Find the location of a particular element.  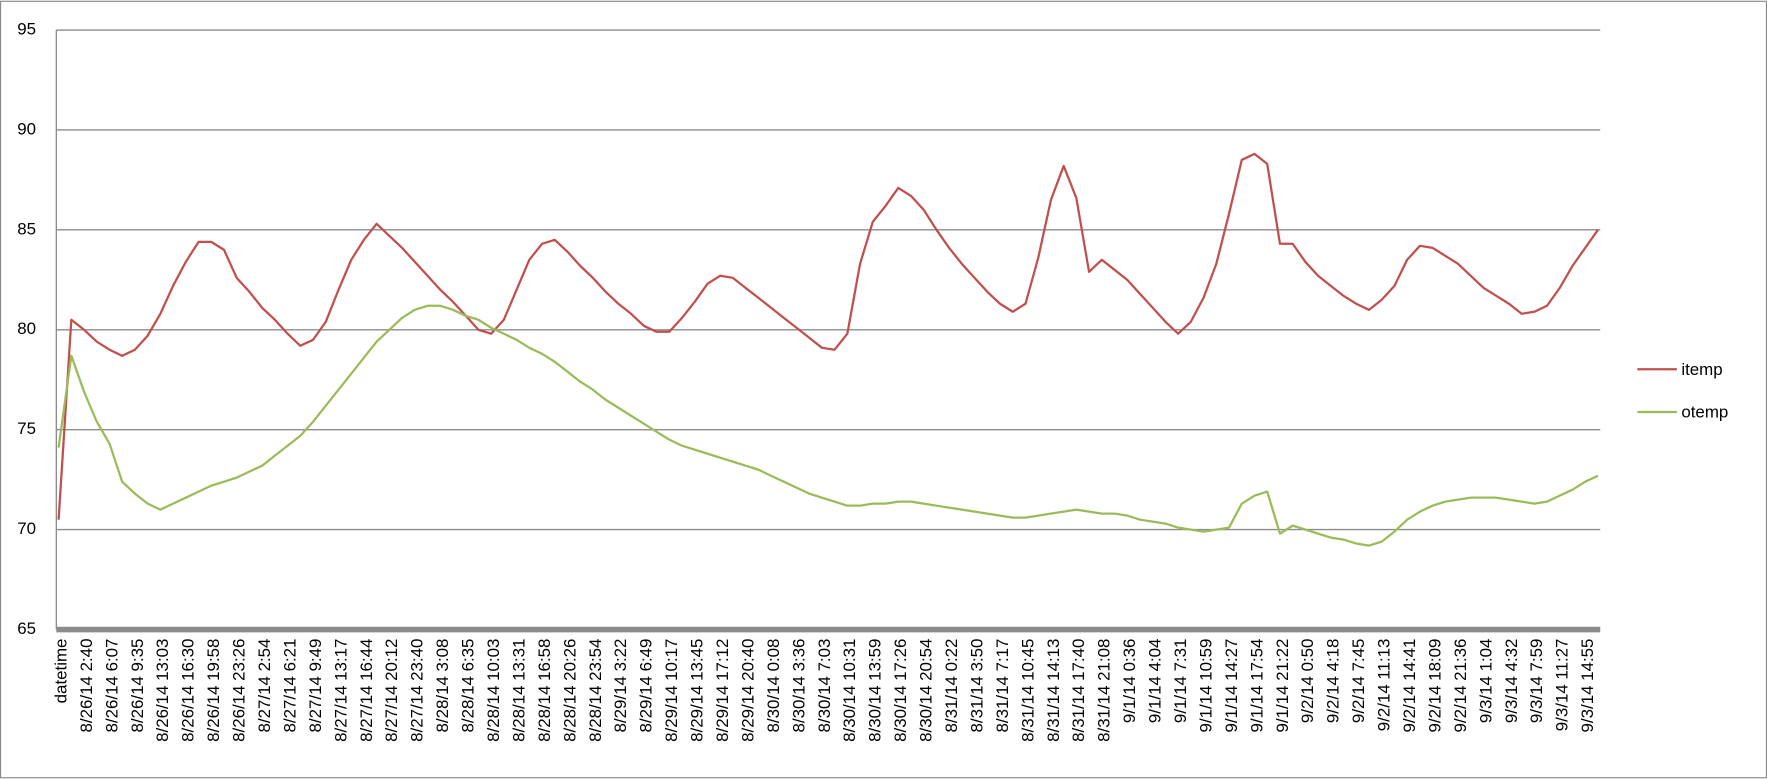

x-tick-label: 8/30/14 13:59 is located at coordinates (875, 690).